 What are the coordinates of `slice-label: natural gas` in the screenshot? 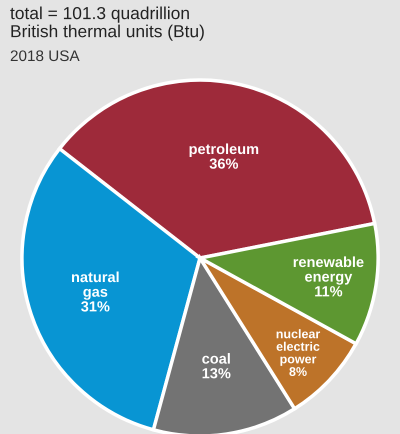 It's located at (95, 285).